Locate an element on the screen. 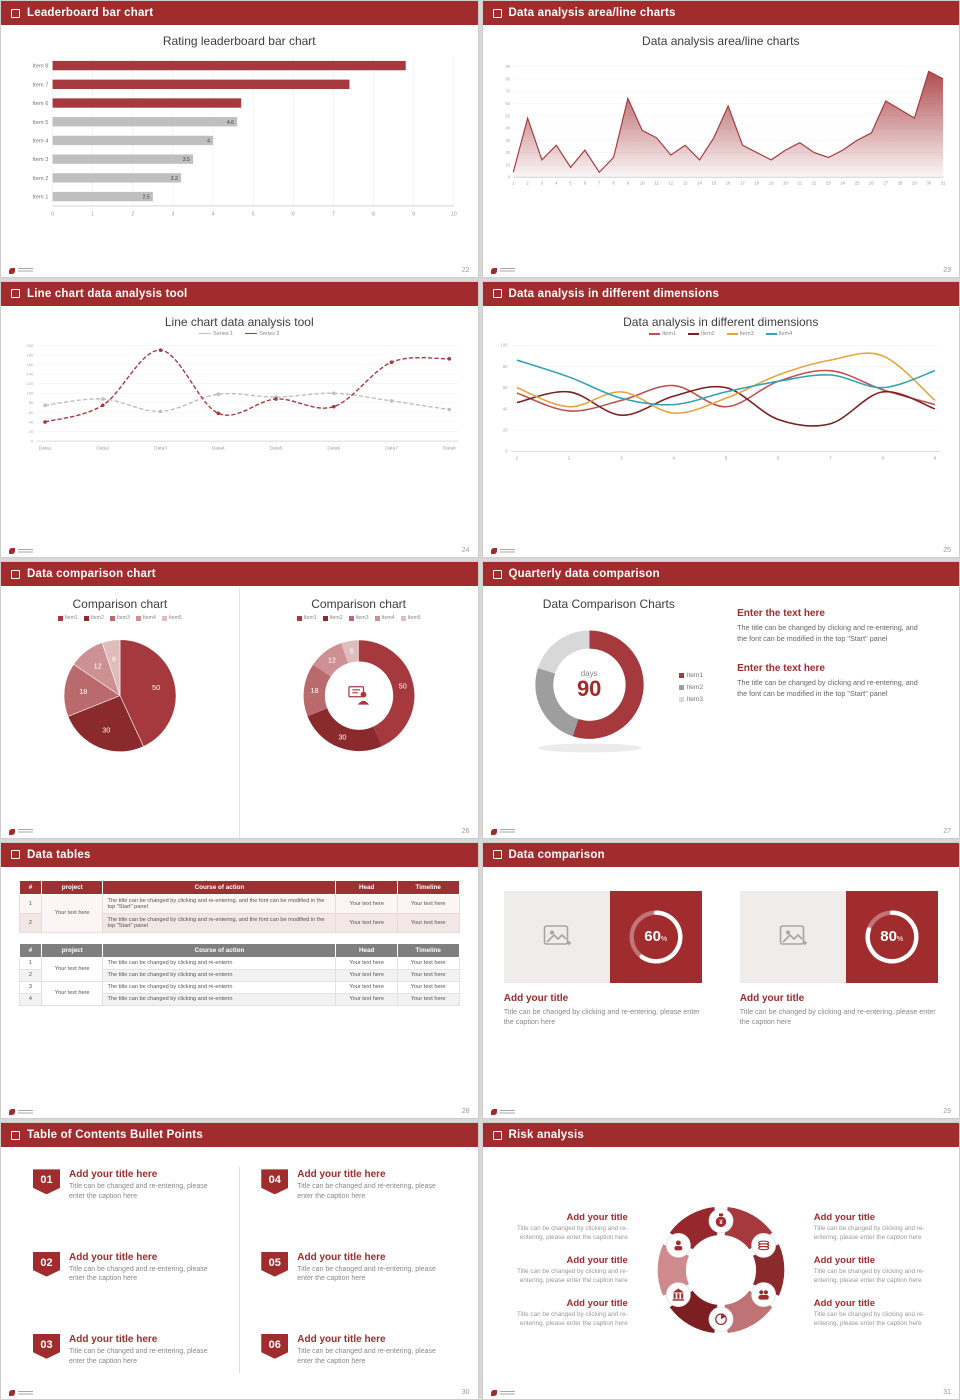 The image size is (960, 1400). risk-title: Add your title is located at coordinates (844, 1261).